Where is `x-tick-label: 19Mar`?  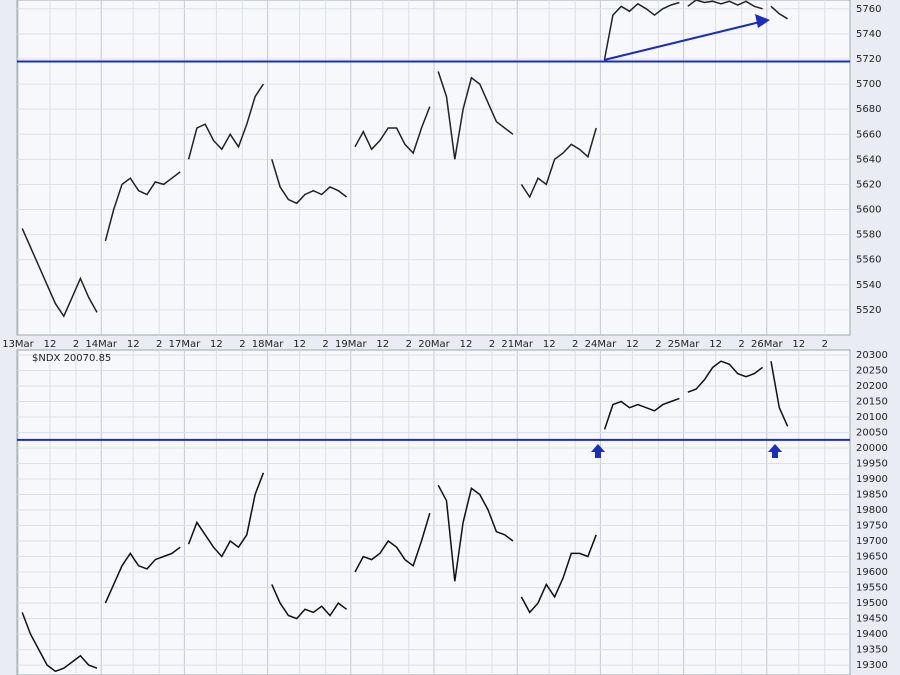
x-tick-label: 19Mar is located at coordinates (351, 344).